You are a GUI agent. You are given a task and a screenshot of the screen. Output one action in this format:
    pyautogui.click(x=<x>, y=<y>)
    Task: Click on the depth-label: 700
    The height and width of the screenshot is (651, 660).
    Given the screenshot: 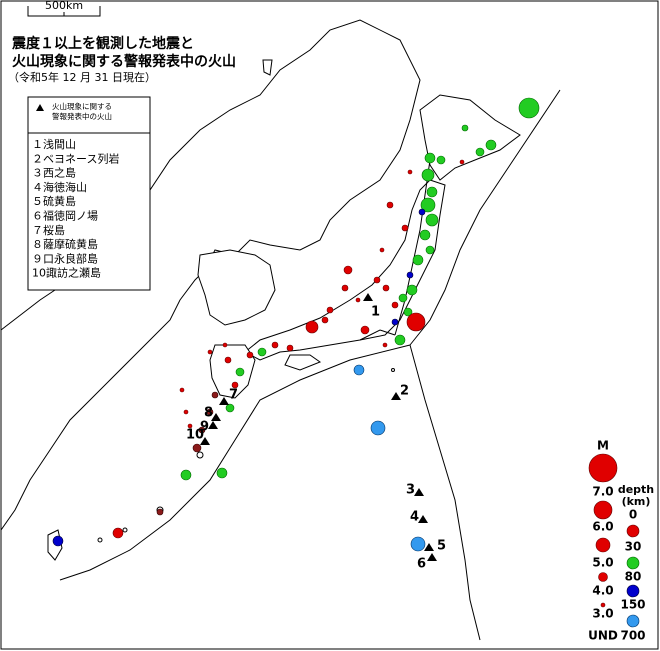 What is the action you would take?
    pyautogui.click(x=632, y=636)
    